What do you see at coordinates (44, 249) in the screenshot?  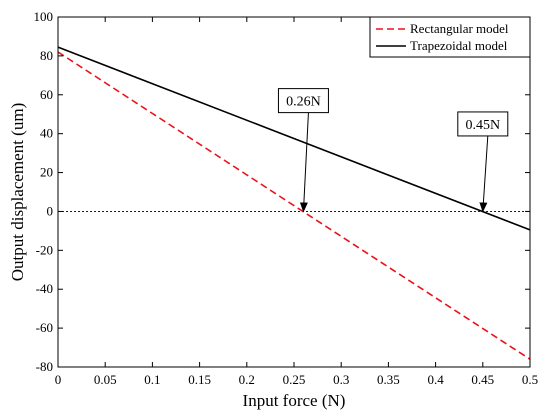 I see `y-tick-label: -20` at bounding box center [44, 249].